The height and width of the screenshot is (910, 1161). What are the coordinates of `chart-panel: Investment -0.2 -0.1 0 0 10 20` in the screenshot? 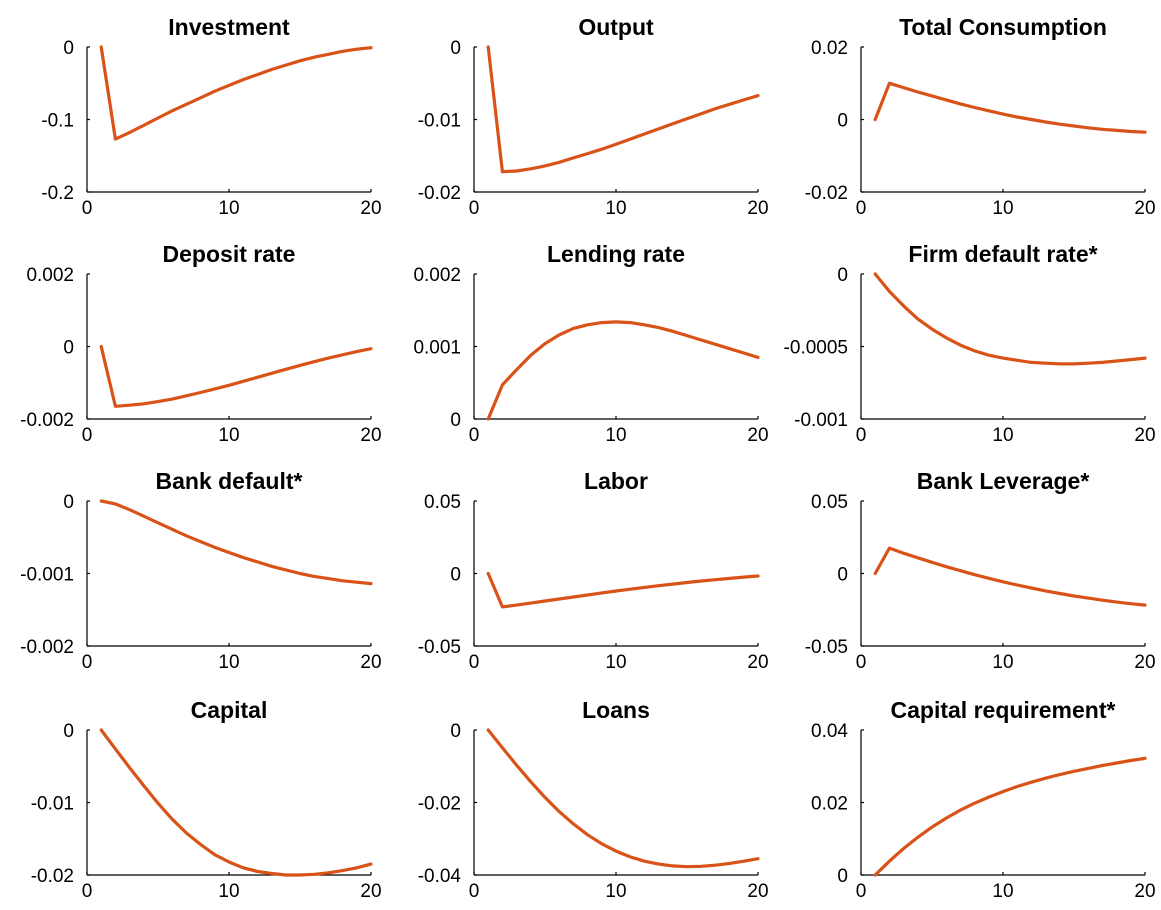 It's located at (211, 116).